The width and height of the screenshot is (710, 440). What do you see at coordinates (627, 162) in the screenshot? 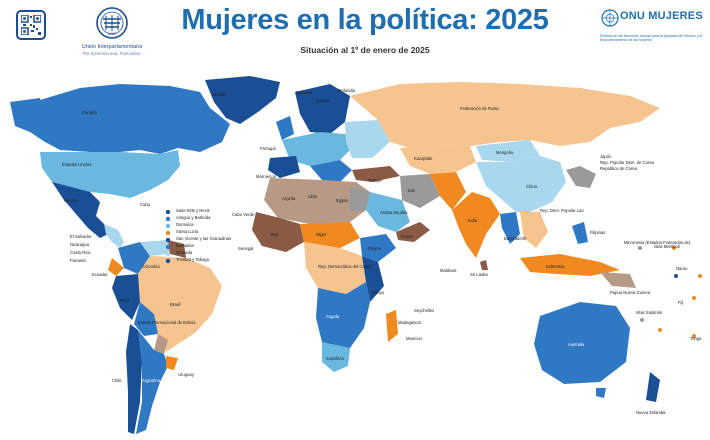
I see `label-korea-north: Rep. Popular Dem. de Corea` at bounding box center [627, 162].